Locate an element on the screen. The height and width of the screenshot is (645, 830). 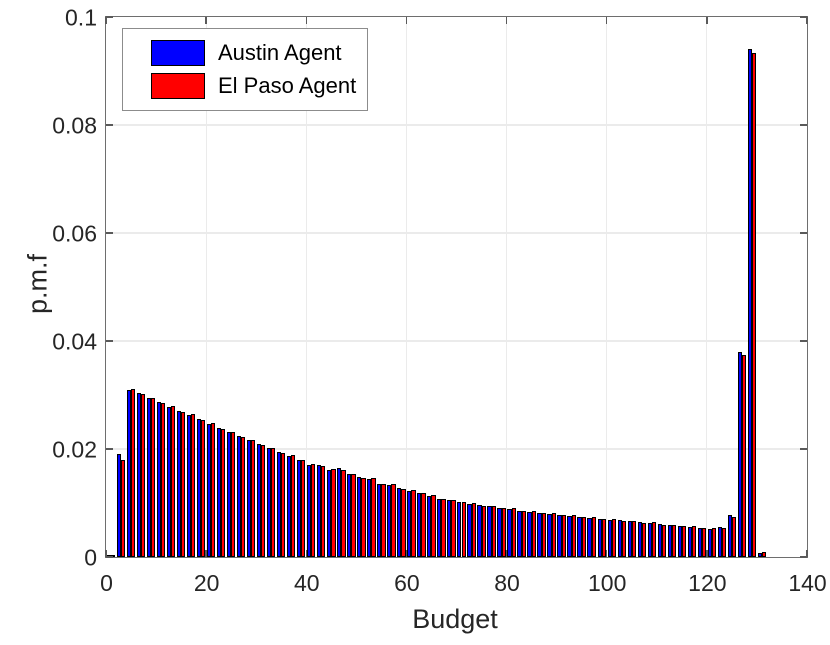
legend-row-austin: Austin Agent is located at coordinates (245, 52).